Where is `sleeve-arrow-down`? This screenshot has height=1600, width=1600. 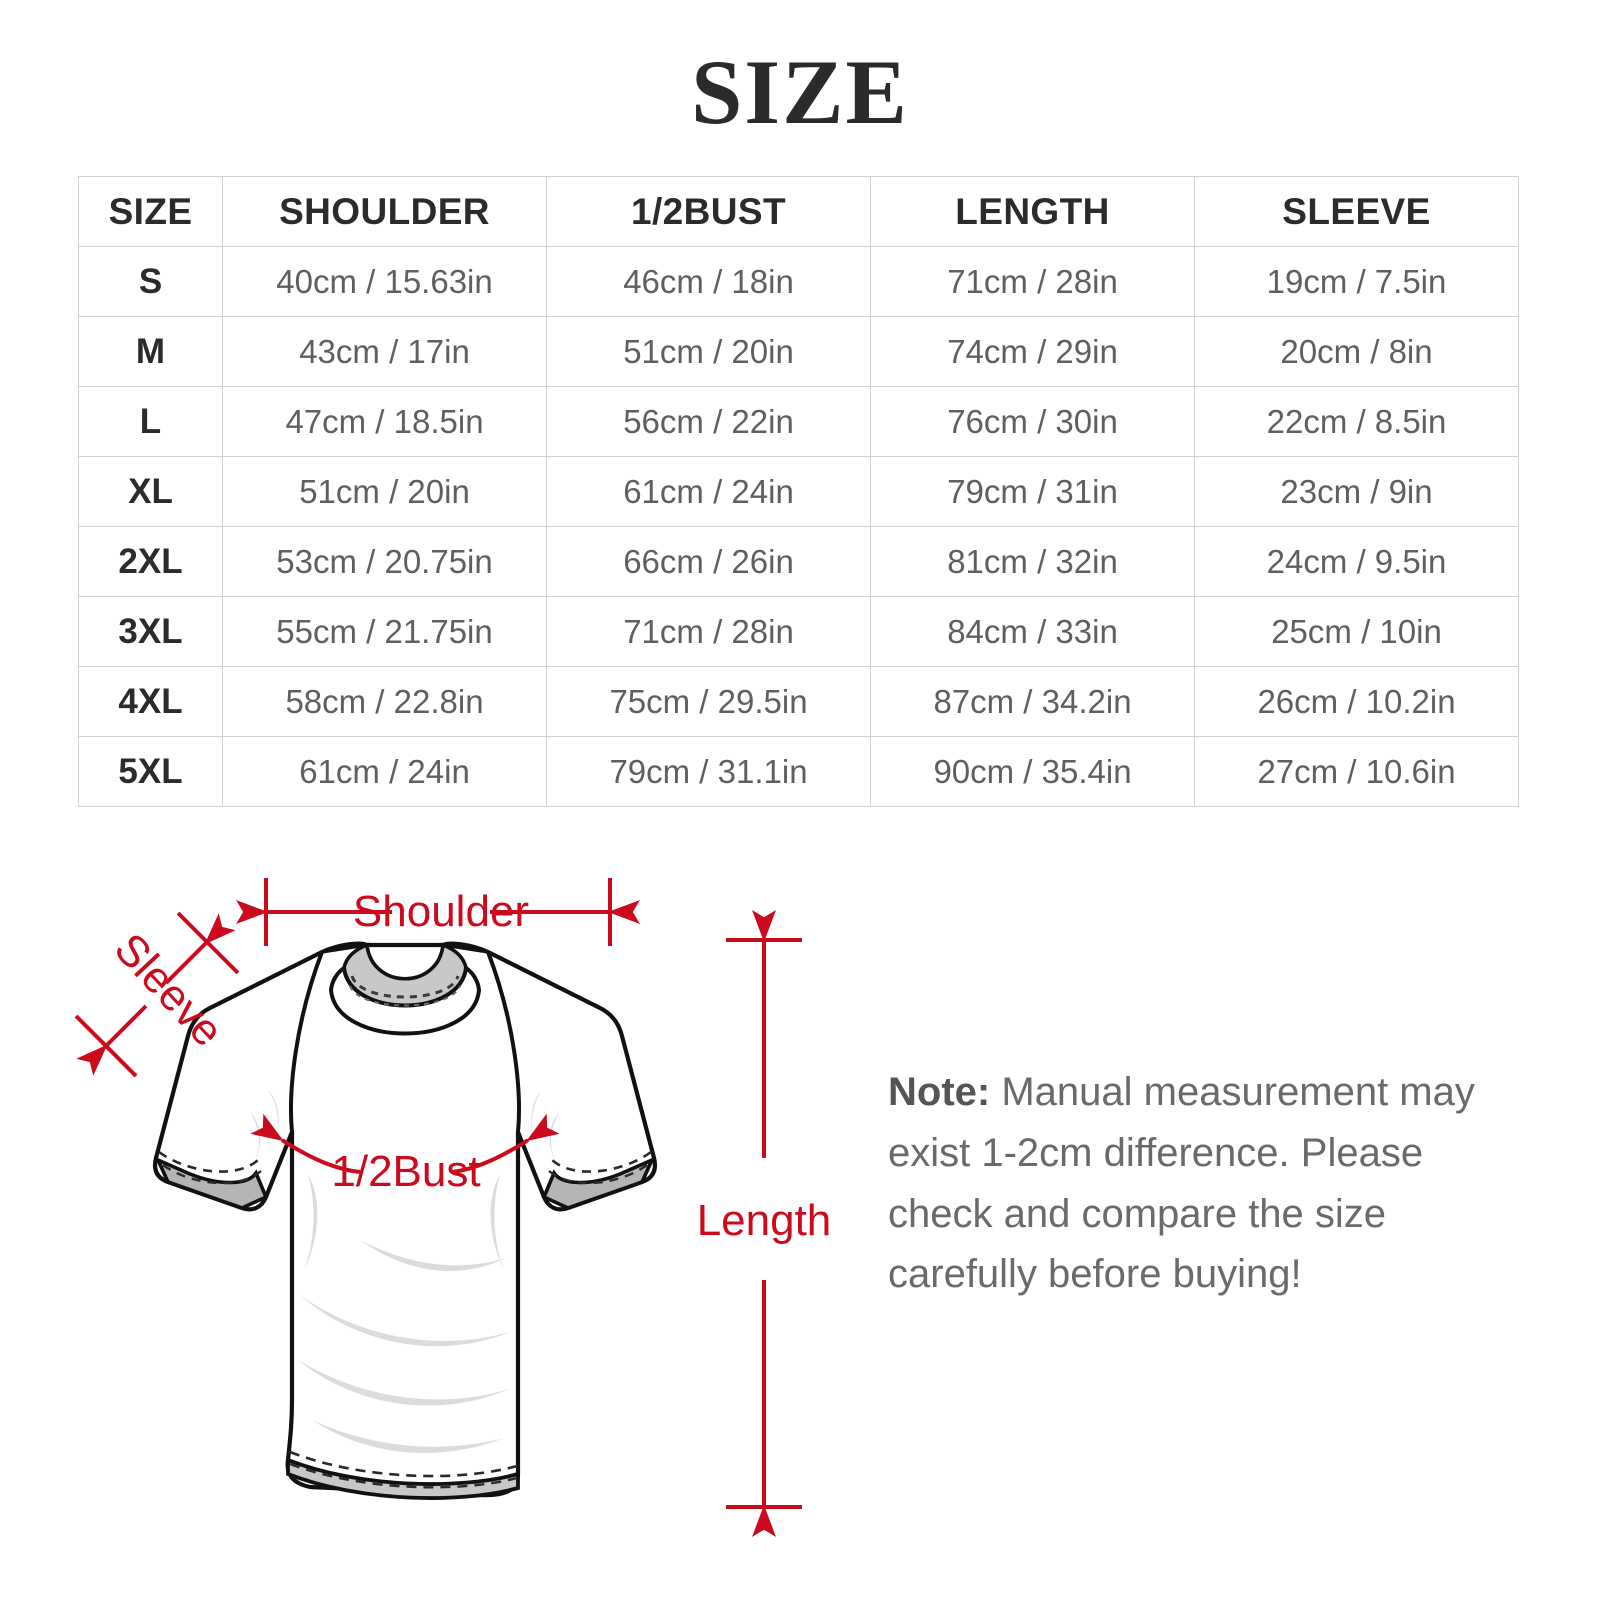
sleeve-arrow-down is located at coordinates (112, 1040).